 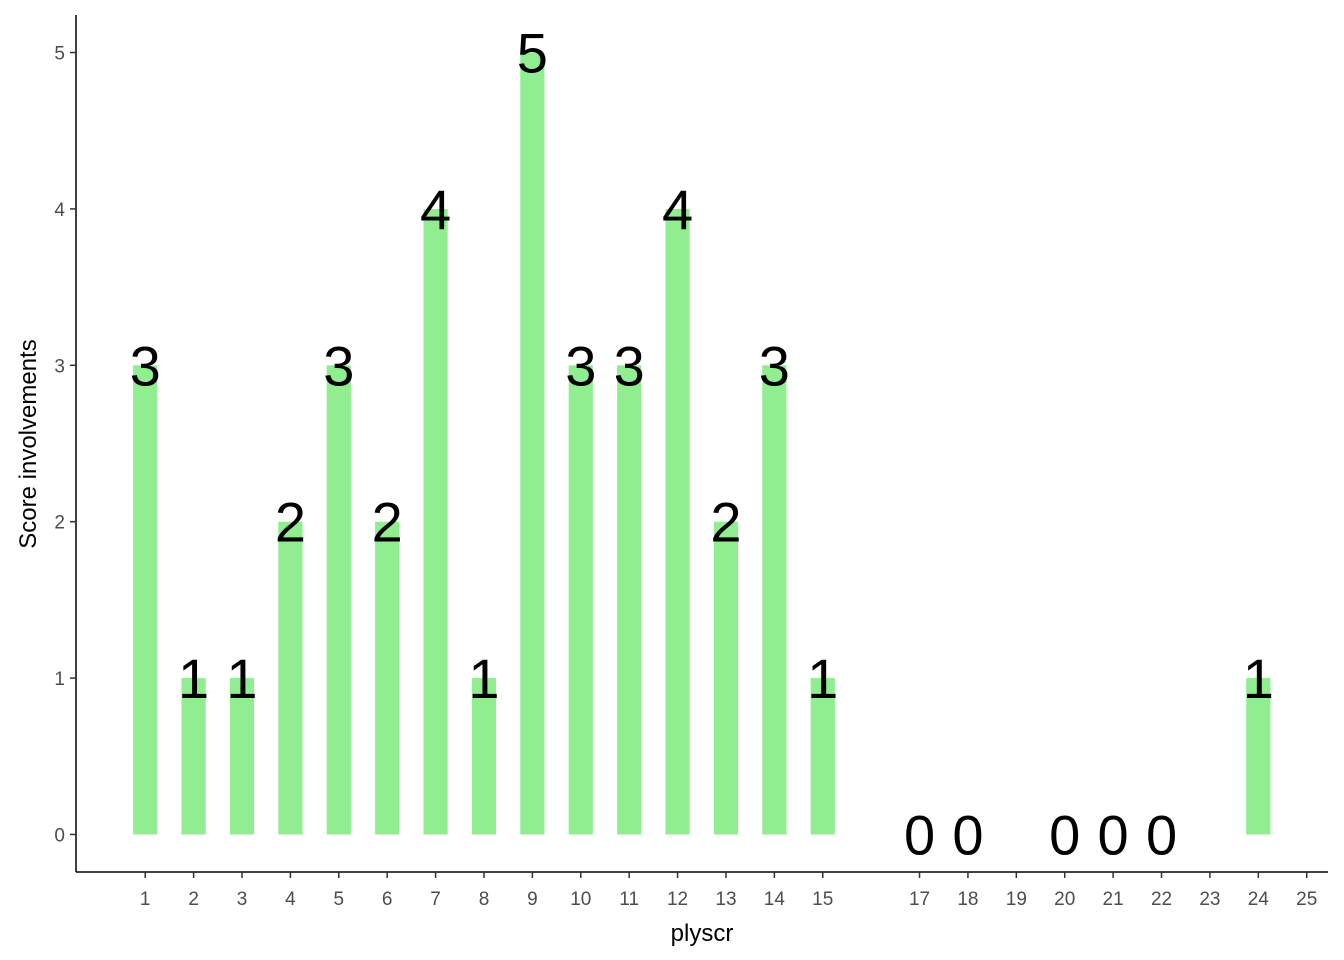 I want to click on x-tick-label: 24, so click(x=1259, y=899).